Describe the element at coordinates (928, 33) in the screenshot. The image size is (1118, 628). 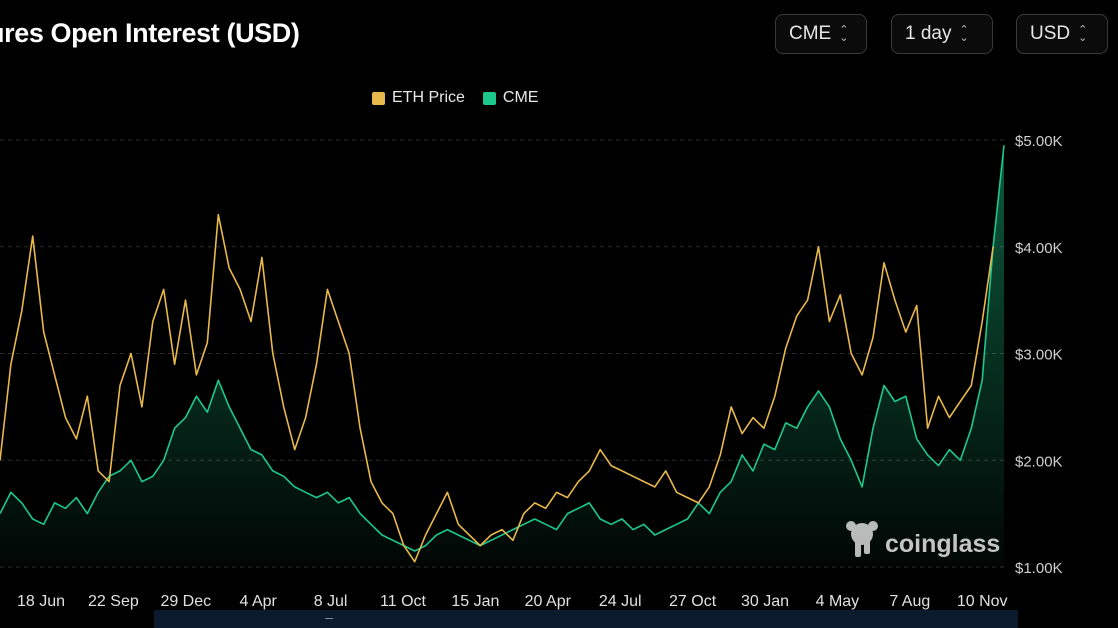
I see `interval-select-value: 1 day` at that location.